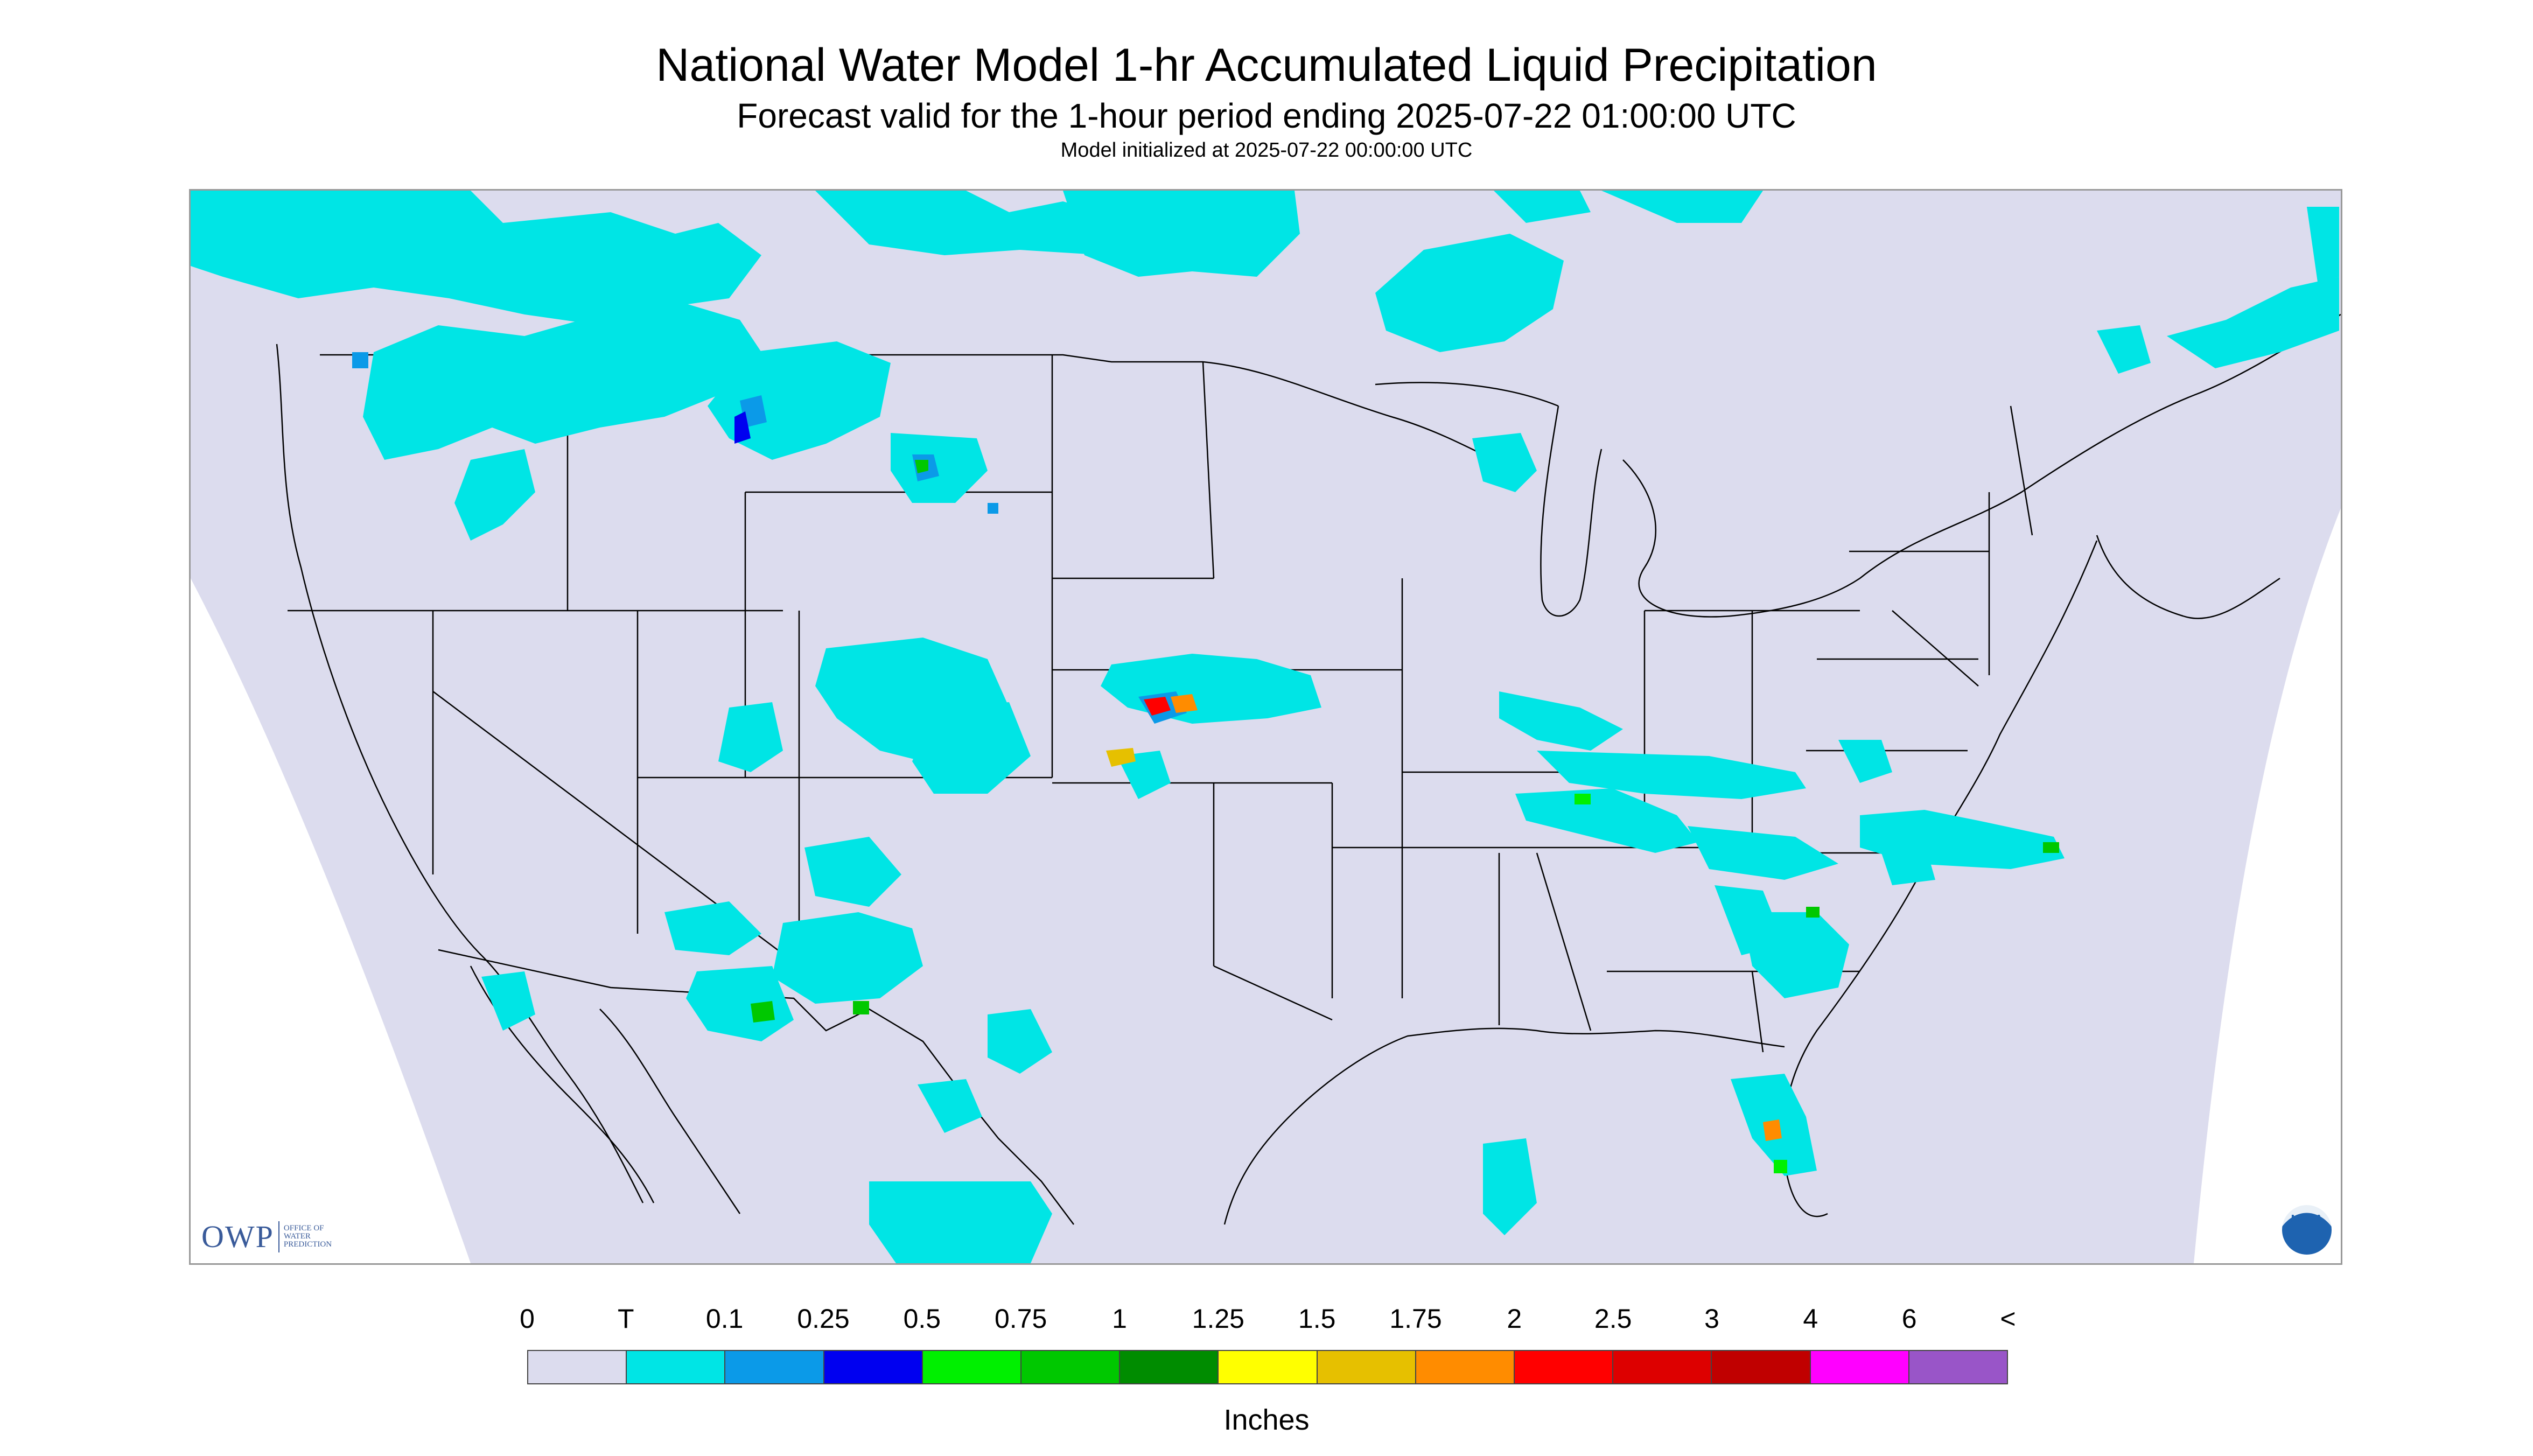  Describe the element at coordinates (1415, 1319) in the screenshot. I see `legend-tick-label: 1.75` at that location.